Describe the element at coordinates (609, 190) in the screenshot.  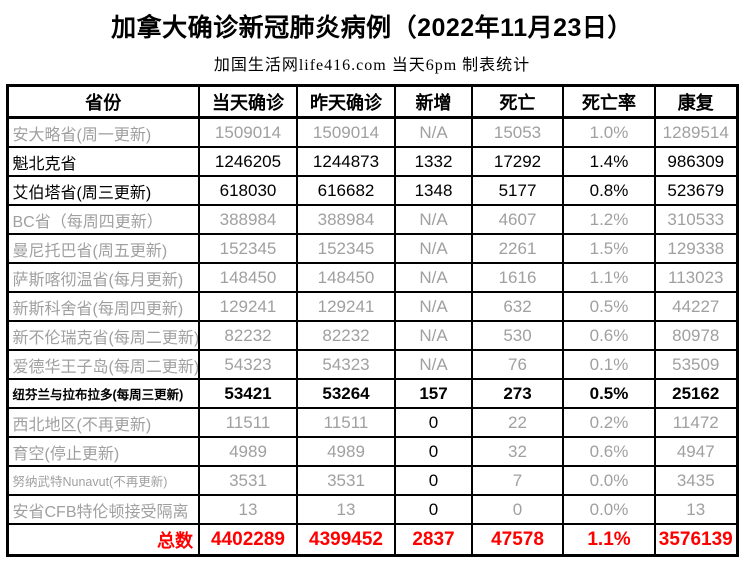
I see `death-rate-cell: 0.8%` at that location.